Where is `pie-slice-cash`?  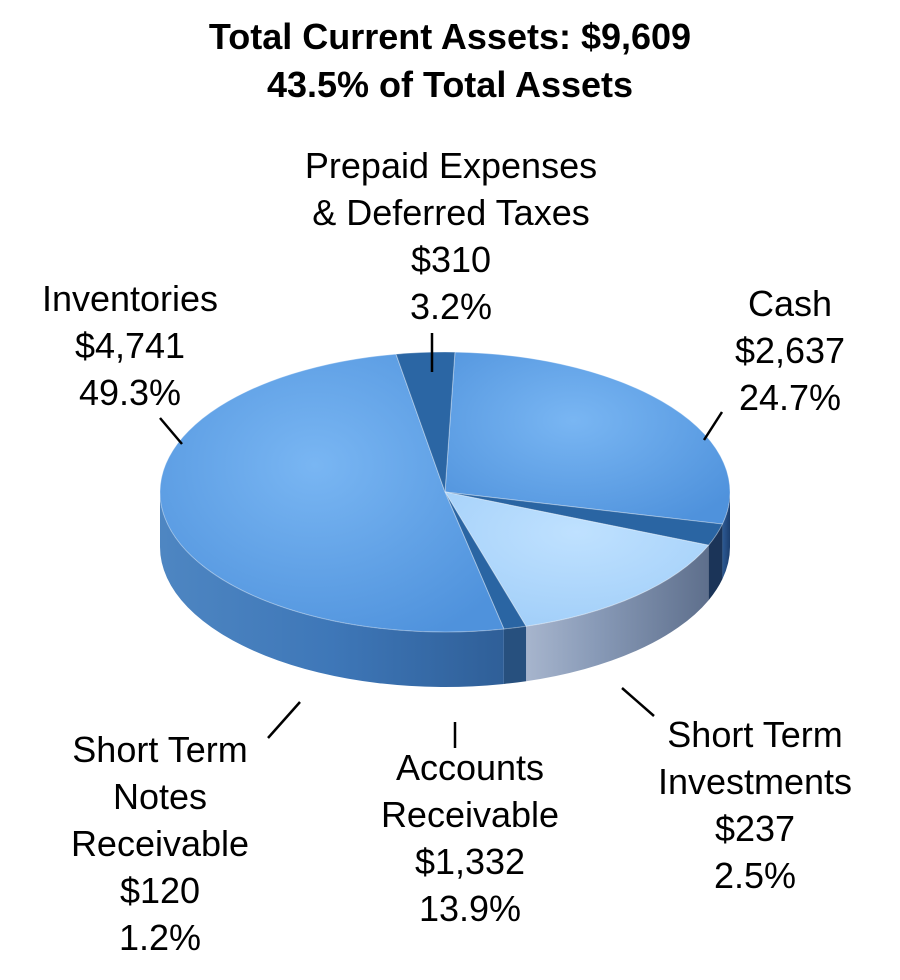
pie-slice-cash is located at coordinates (587, 438).